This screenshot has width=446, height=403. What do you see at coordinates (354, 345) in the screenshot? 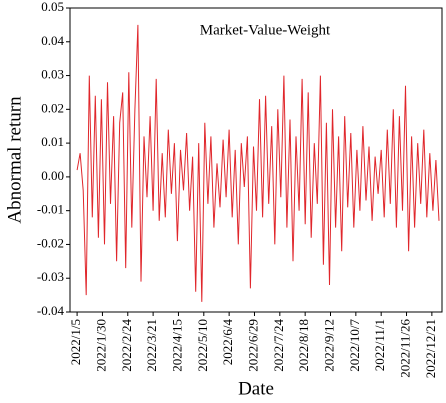
I see `x-tick-label: 2022/10/7` at bounding box center [354, 345].